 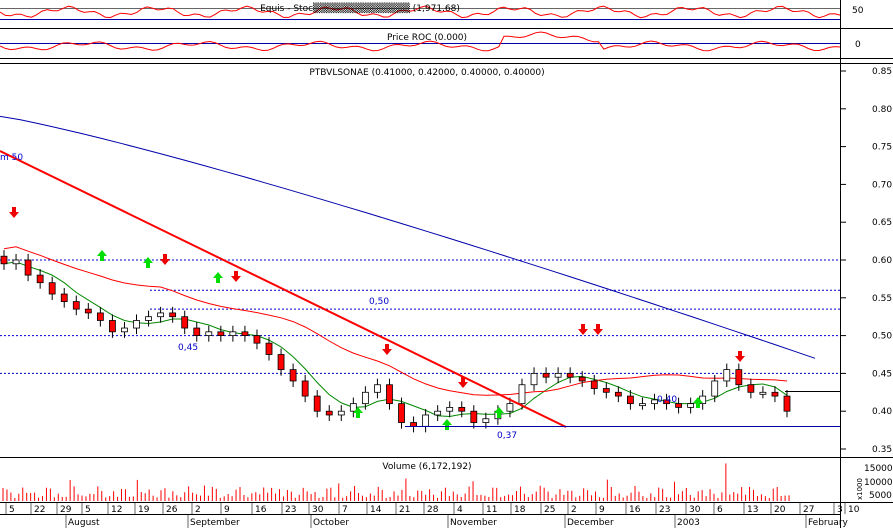 I want to click on price-tick-label: 0.60, so click(x=882, y=261).